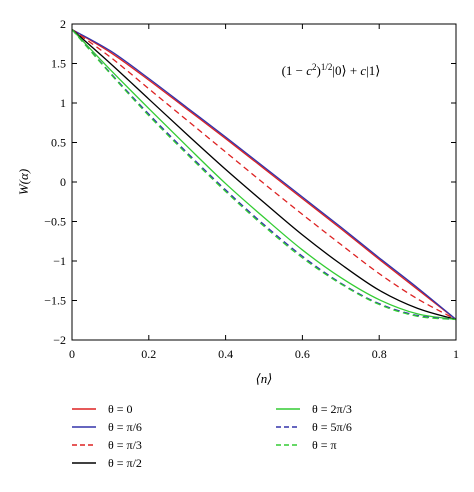  I want to click on annotation-part-3: |0⟩ +, so click(346, 70).